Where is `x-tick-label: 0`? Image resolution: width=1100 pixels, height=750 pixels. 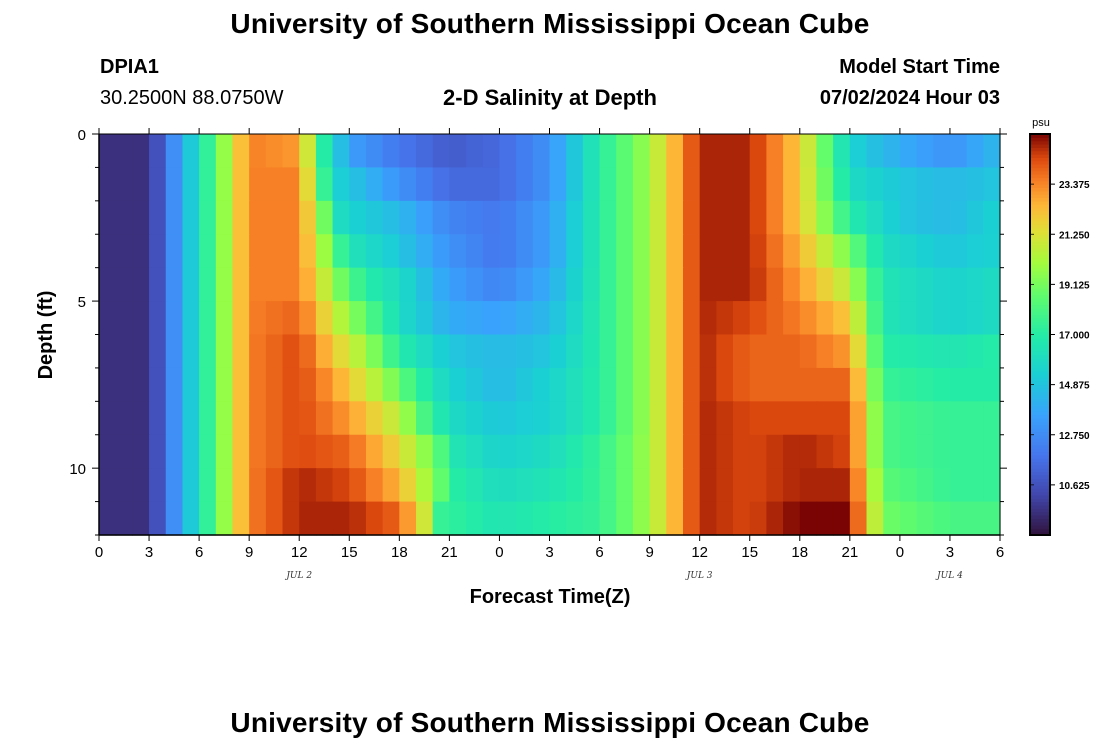
x-tick-label: 0 is located at coordinates (900, 552).